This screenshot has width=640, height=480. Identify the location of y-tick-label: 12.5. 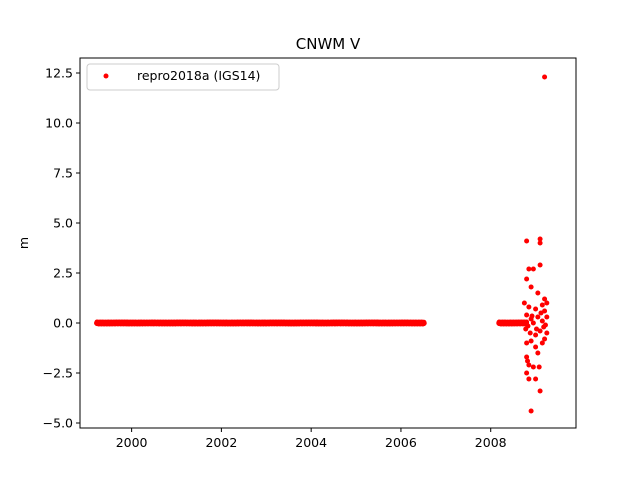
(59, 73).